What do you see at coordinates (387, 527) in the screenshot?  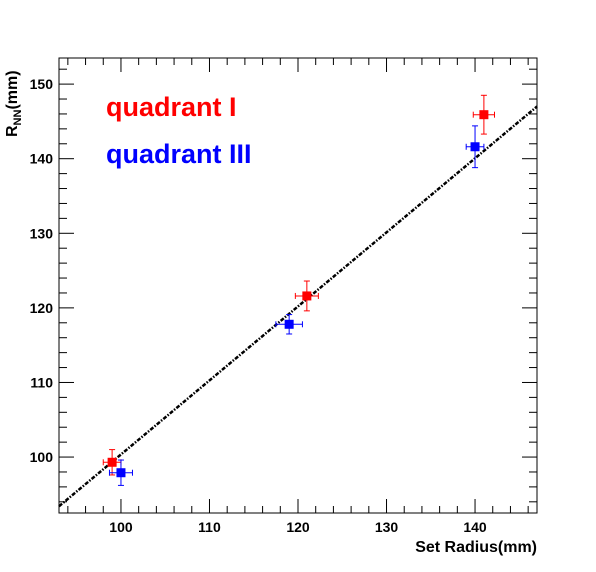 I see `x-tick-label: 130` at bounding box center [387, 527].